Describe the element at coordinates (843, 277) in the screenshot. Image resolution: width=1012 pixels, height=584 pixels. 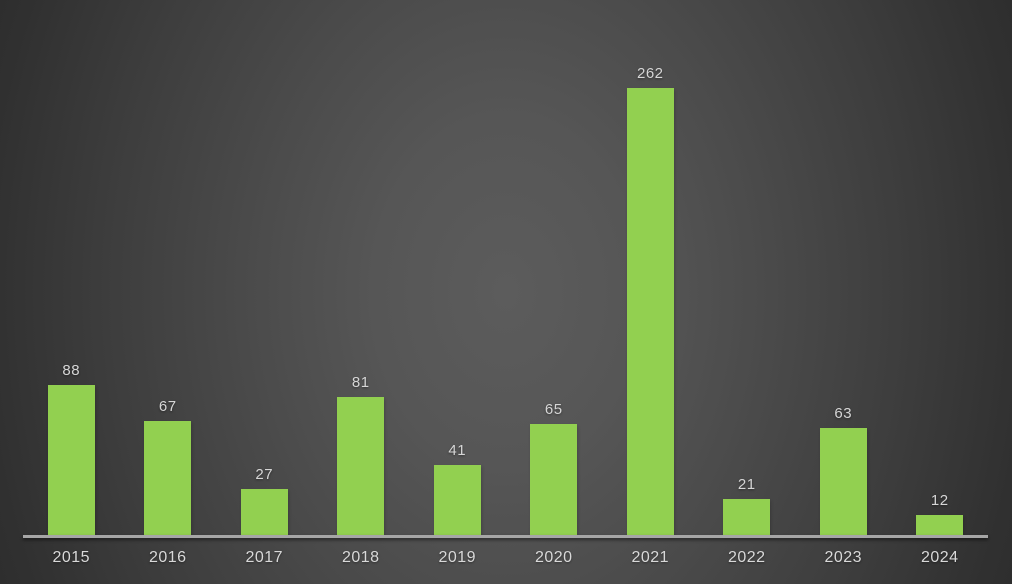
I see `bar-column: 63` at that location.